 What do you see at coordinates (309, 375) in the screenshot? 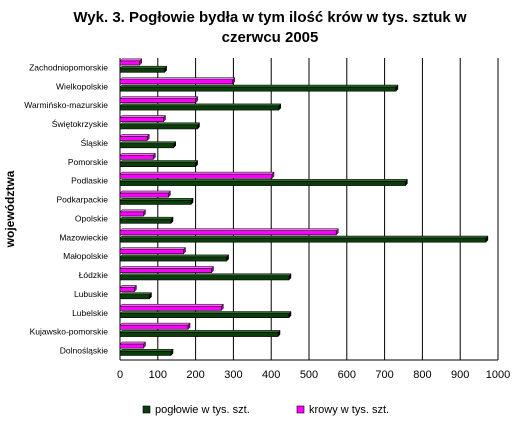
I see `x-tick-label: 500` at bounding box center [309, 375].